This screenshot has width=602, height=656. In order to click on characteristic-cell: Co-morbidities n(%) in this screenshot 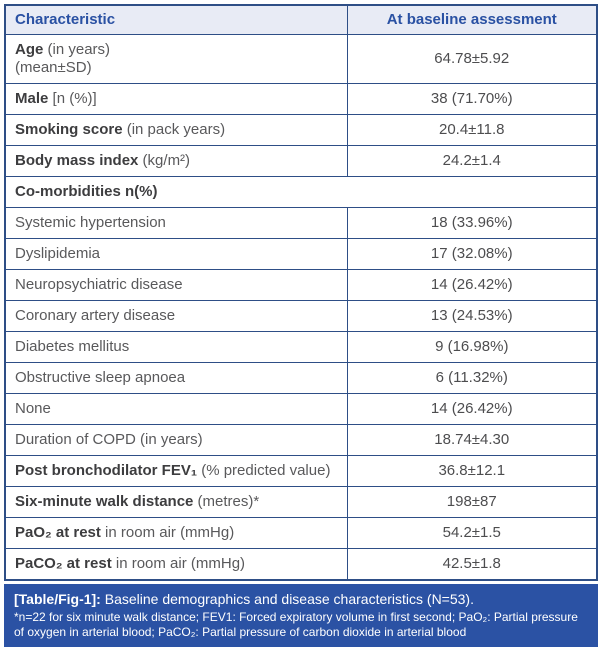, I will do `click(301, 192)`.